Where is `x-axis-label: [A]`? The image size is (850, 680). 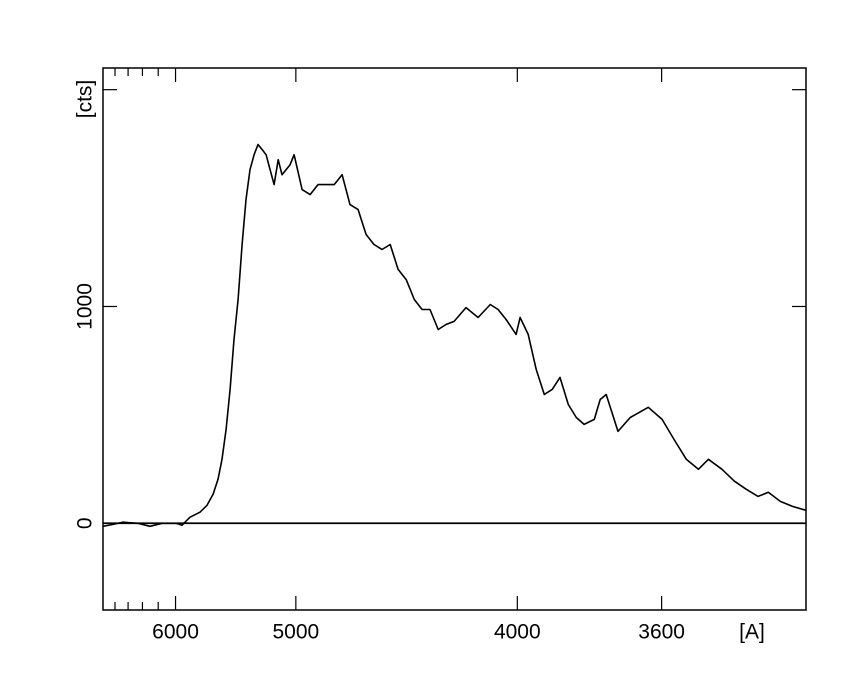 x-axis-label: [A] is located at coordinates (752, 632).